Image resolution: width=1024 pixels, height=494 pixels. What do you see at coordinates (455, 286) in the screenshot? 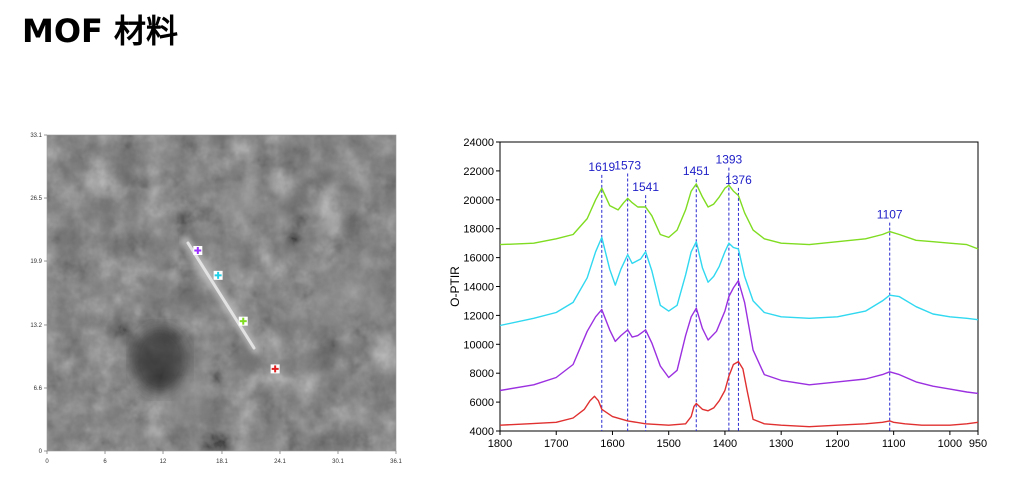
I see `y-axis-label: O-PTIR` at bounding box center [455, 286].